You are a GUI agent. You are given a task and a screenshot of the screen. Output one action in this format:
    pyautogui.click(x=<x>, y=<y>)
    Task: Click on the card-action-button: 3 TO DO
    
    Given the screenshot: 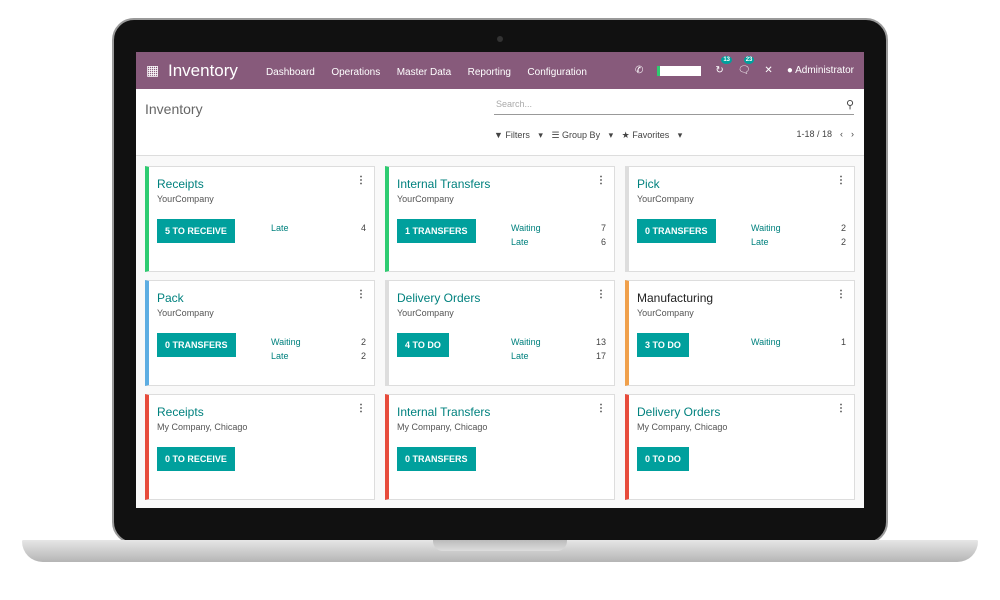 What is the action you would take?
    pyautogui.click(x=663, y=345)
    